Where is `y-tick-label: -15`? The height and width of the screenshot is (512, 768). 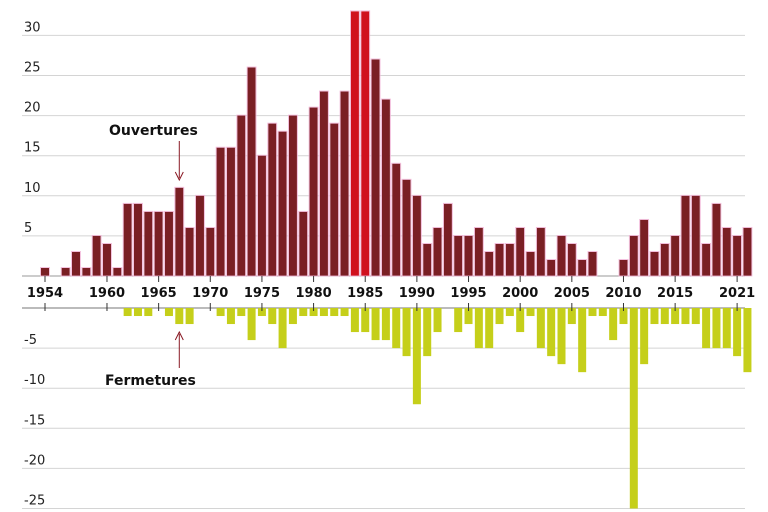 y-tick-label: -15 is located at coordinates (34, 420).